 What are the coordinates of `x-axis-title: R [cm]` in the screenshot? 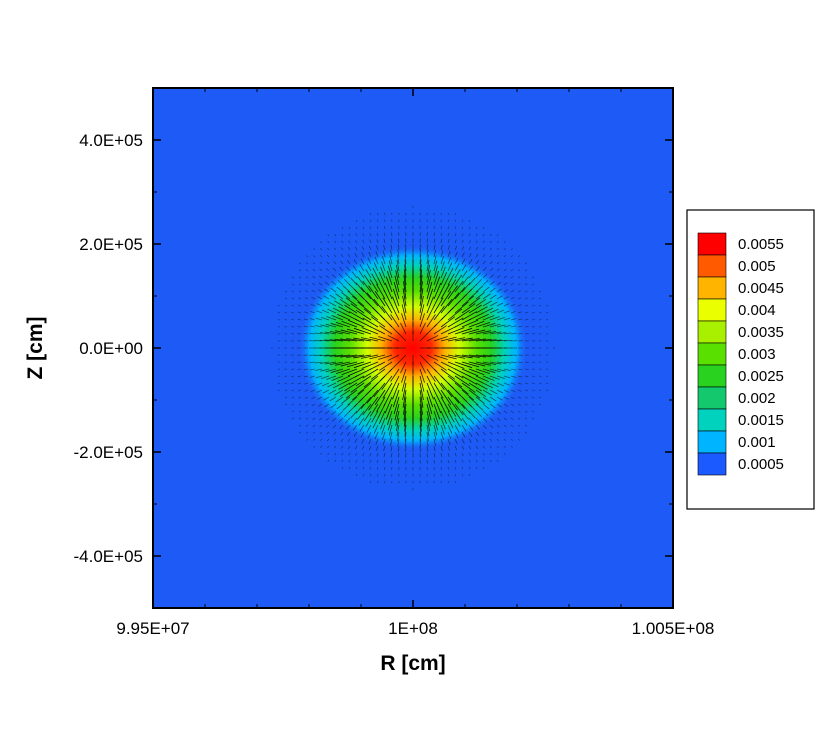 It's located at (412, 663).